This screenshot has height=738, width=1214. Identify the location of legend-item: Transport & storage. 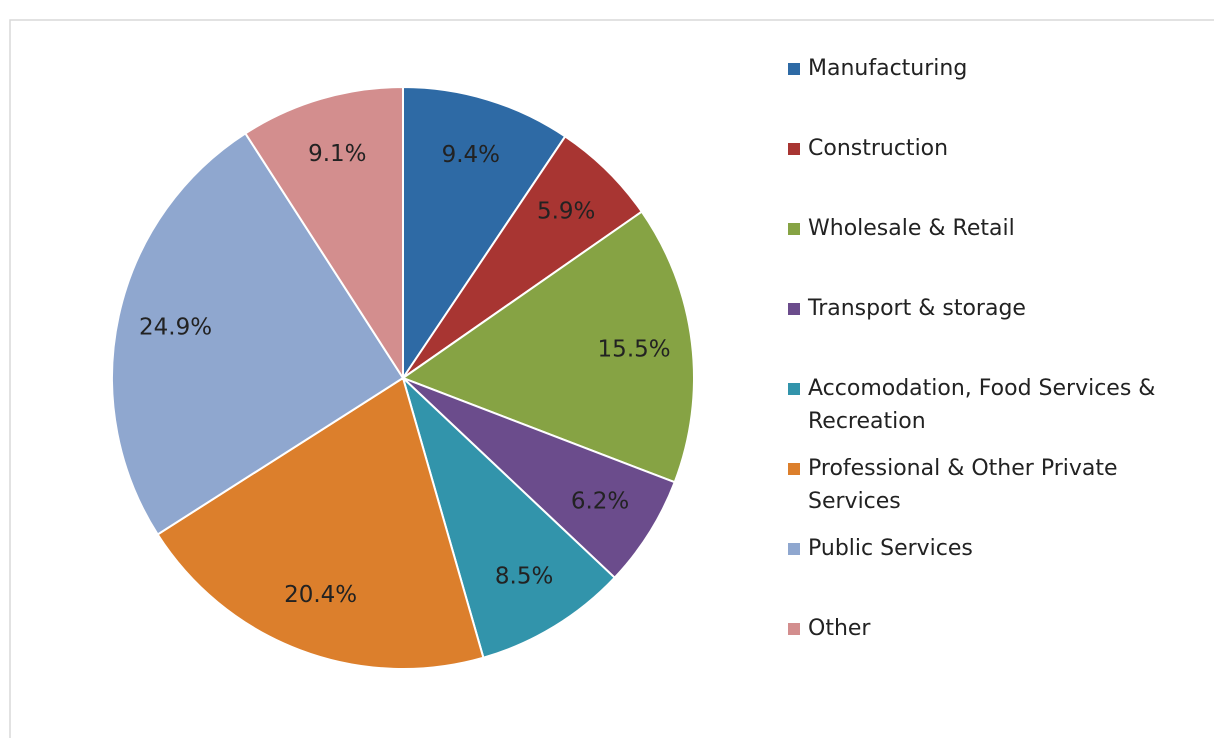
(985, 308).